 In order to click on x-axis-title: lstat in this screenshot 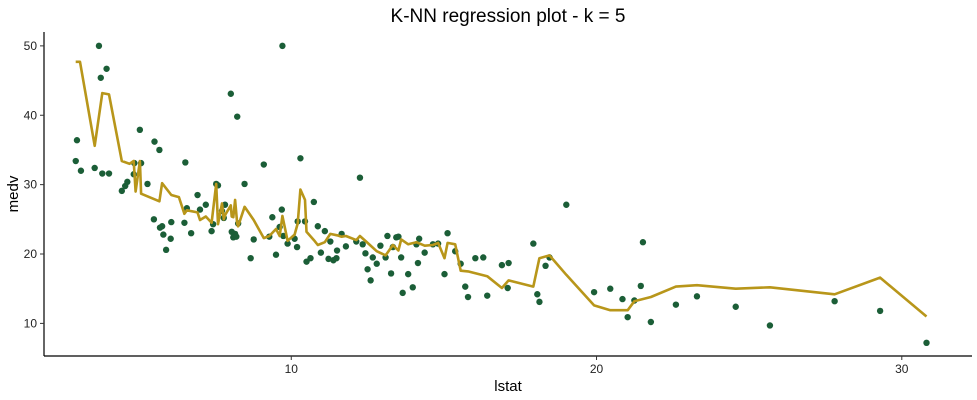, I will do `click(508, 386)`.